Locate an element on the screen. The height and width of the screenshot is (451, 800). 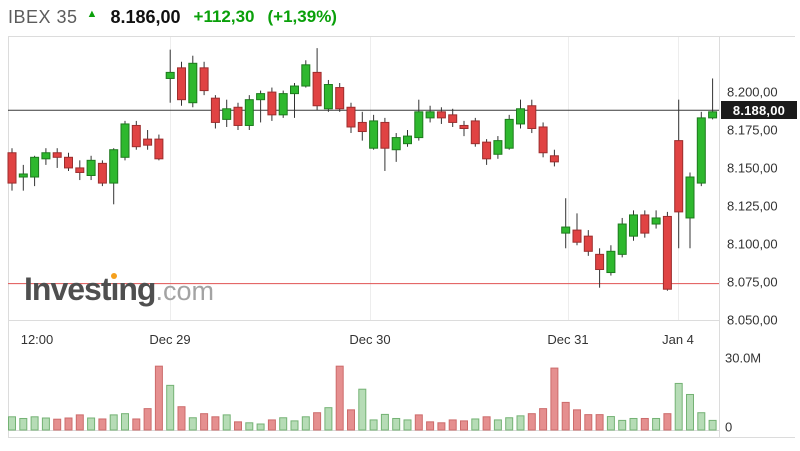
orange-dot-icon is located at coordinates (114, 276).